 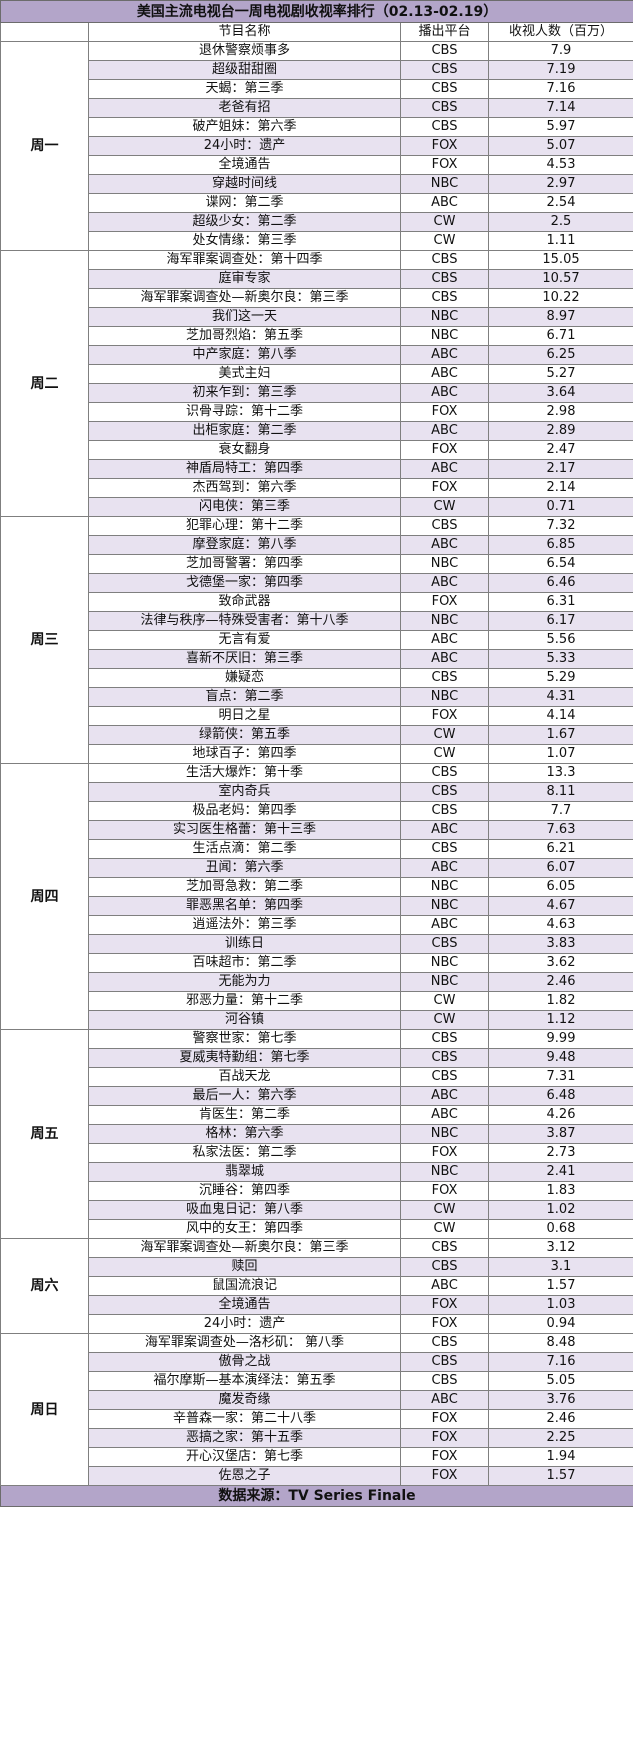 What do you see at coordinates (317, 583) in the screenshot?
I see `table-row: 戈德堡一家：第四季 ABC 6.46` at bounding box center [317, 583].